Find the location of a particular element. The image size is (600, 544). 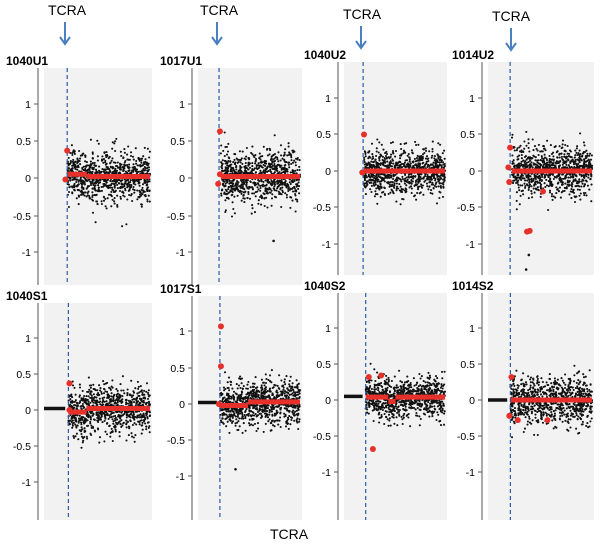

y-tick-label: -0.5 is located at coordinates (322, 208).